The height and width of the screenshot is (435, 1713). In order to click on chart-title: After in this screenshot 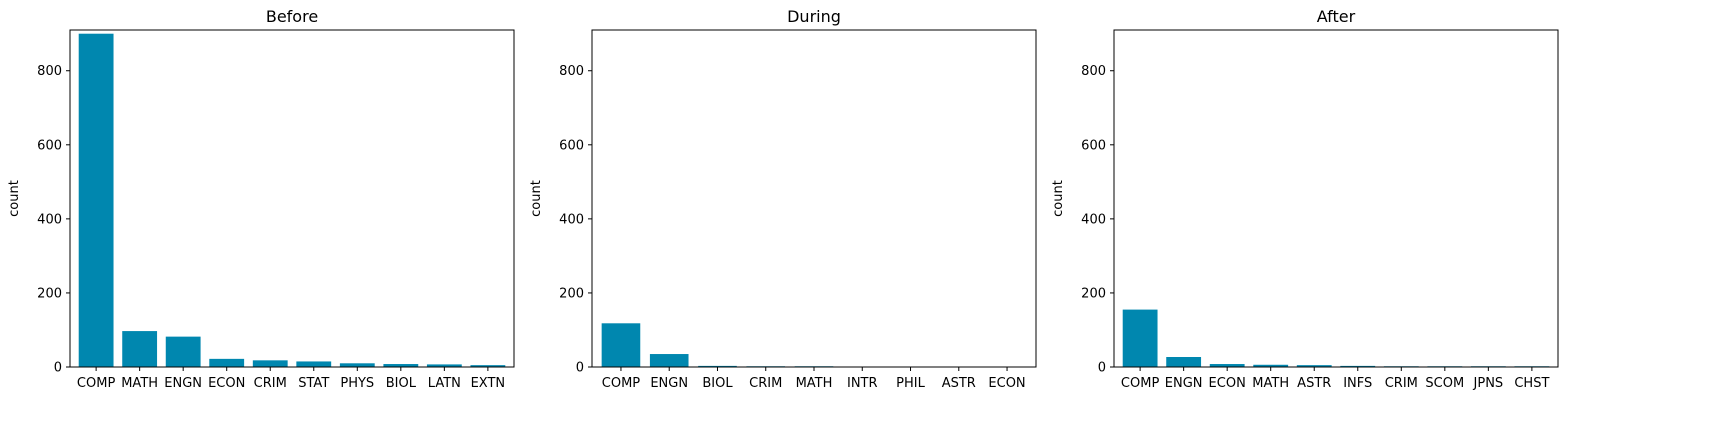, I will do `click(1336, 16)`.